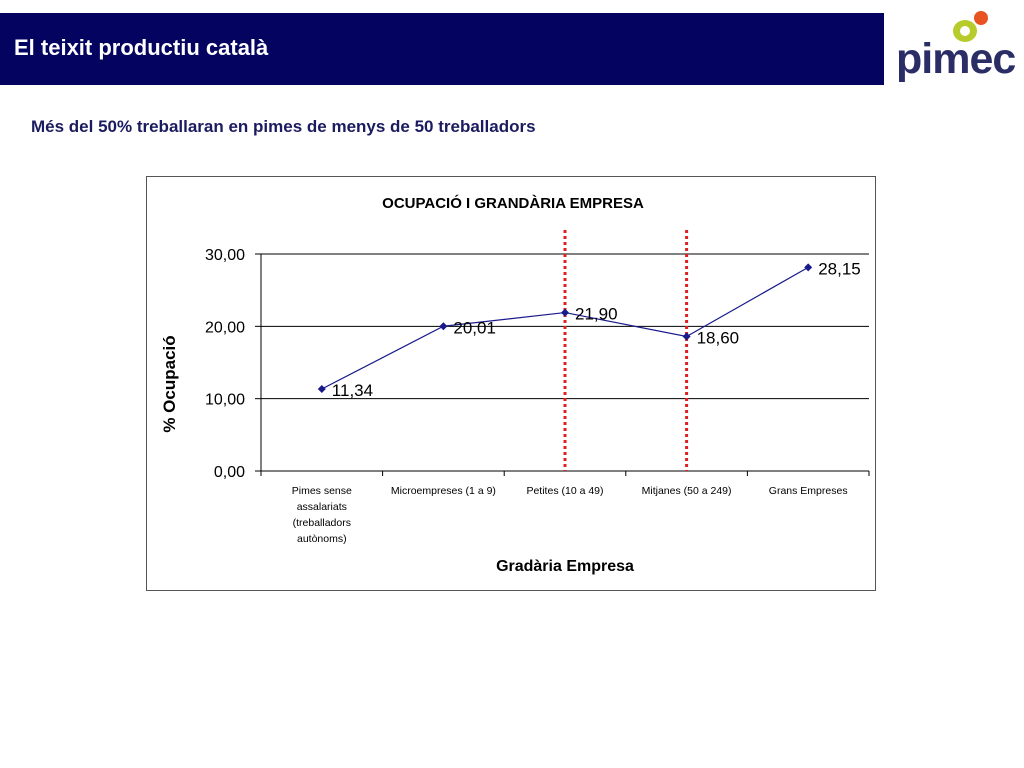 This screenshot has width=1024, height=768. What do you see at coordinates (687, 491) in the screenshot?
I see `x-tick-label: Mitjanes (50 a 249)` at bounding box center [687, 491].